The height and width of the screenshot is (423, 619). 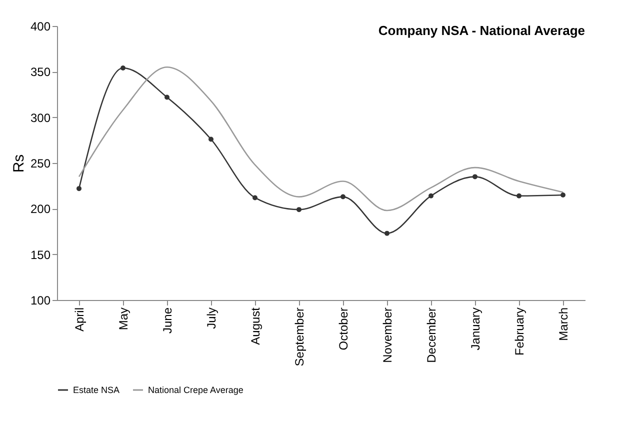 I want to click on y-tick-label: 100, so click(x=40, y=301).